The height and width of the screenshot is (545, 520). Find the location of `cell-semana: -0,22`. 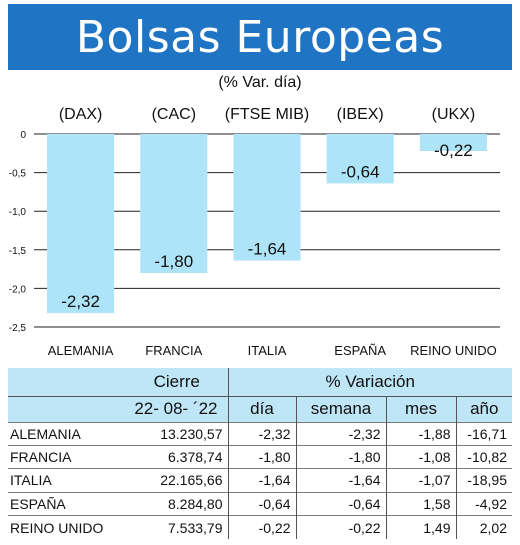

cell-semana: -0,22 is located at coordinates (340, 527).